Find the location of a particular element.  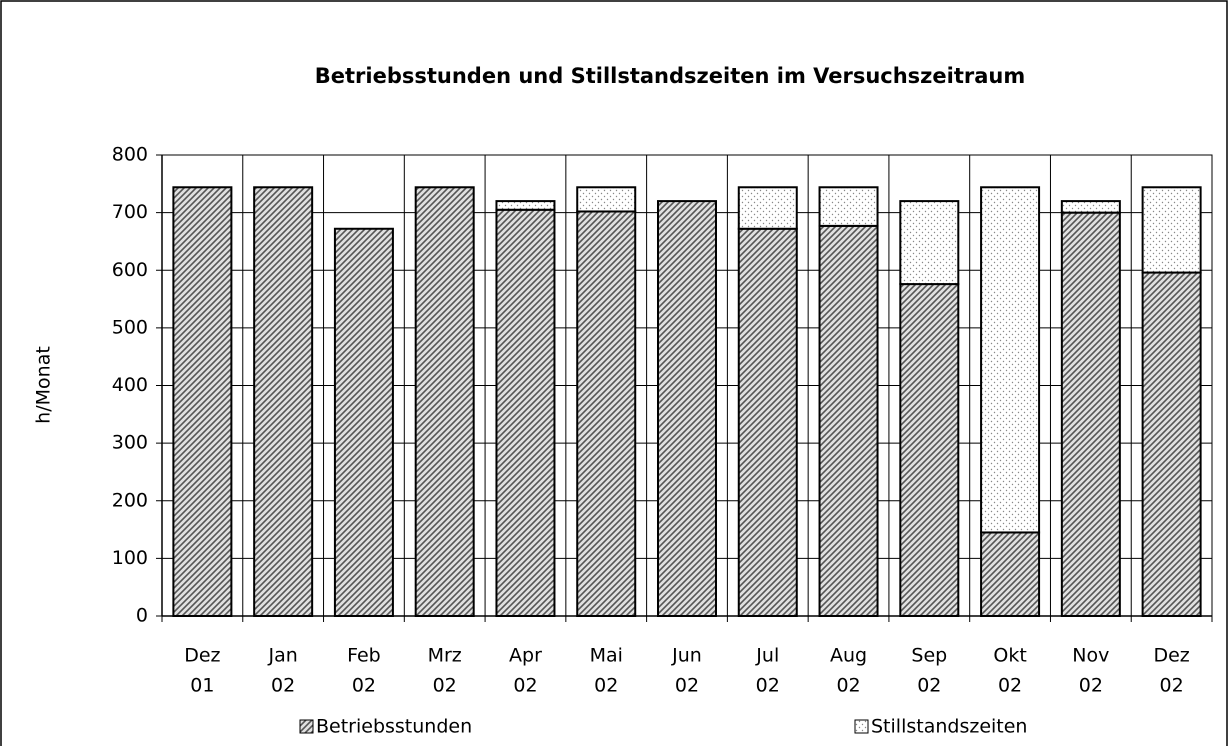

y-tick-label: 800 is located at coordinates (130, 155).